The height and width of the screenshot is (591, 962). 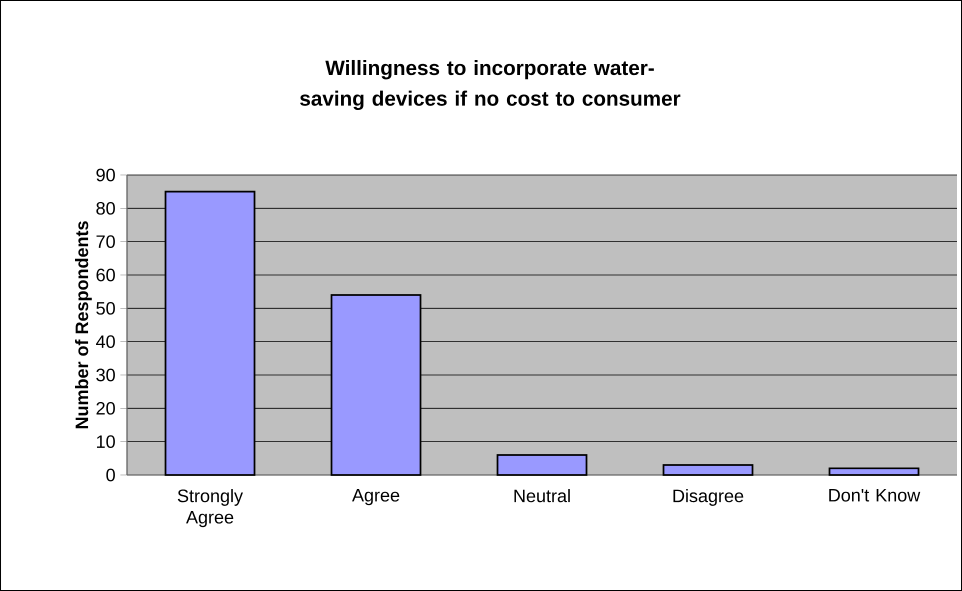 I want to click on y-tick-label: 90, so click(x=105, y=175).